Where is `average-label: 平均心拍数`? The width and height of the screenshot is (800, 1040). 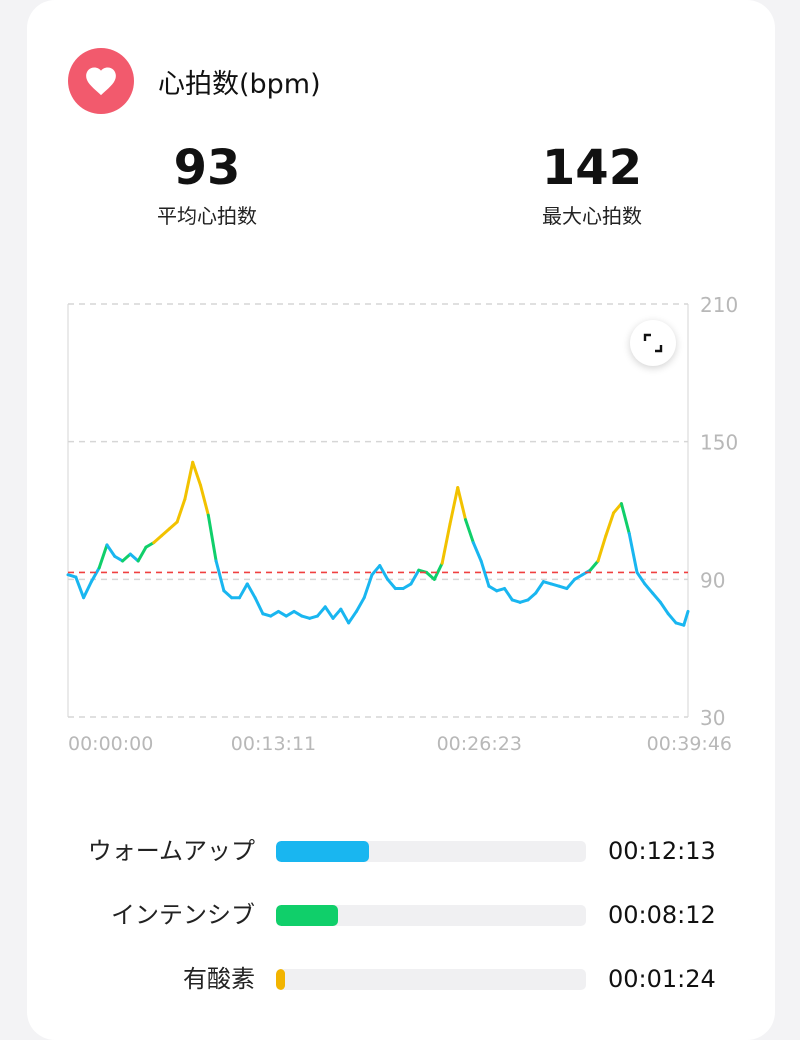 average-label: 平均心拍数 is located at coordinates (207, 216).